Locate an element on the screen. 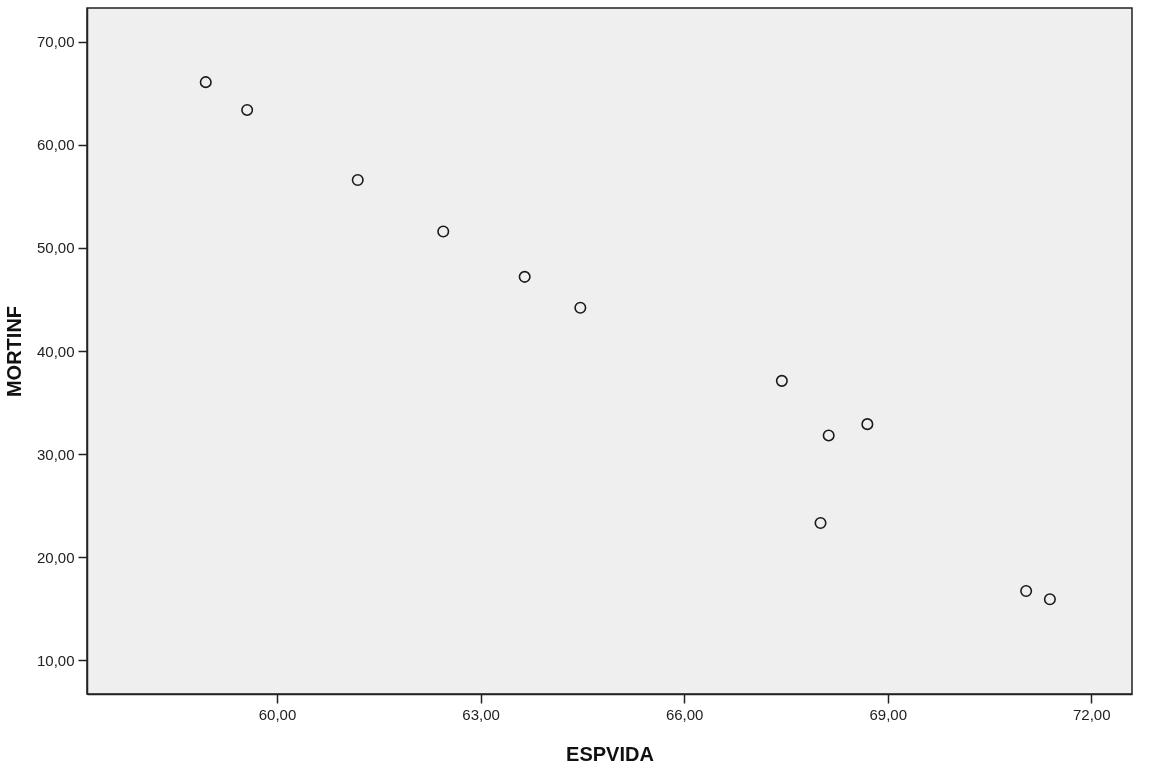  x-axis-title: ESPVIDA is located at coordinates (610, 753).